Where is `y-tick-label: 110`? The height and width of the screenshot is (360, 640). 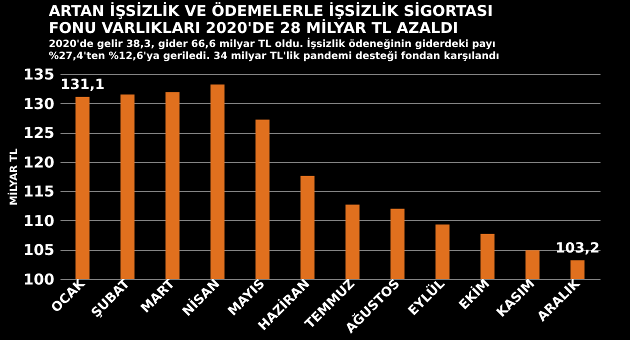
y-tick-label: 110 is located at coordinates (38, 221).